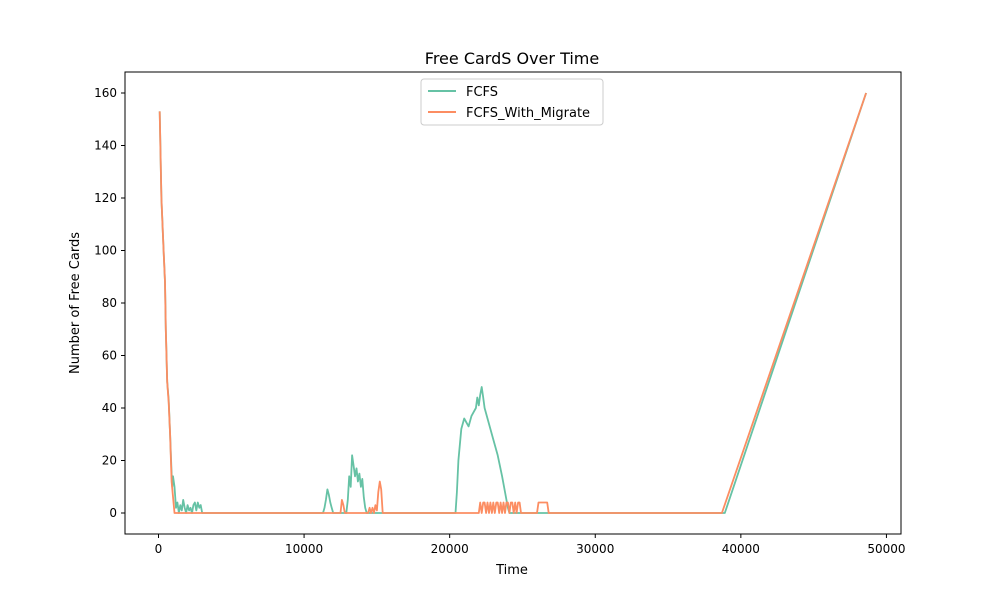  I want to click on y-tick-label: 40, so click(109, 408).